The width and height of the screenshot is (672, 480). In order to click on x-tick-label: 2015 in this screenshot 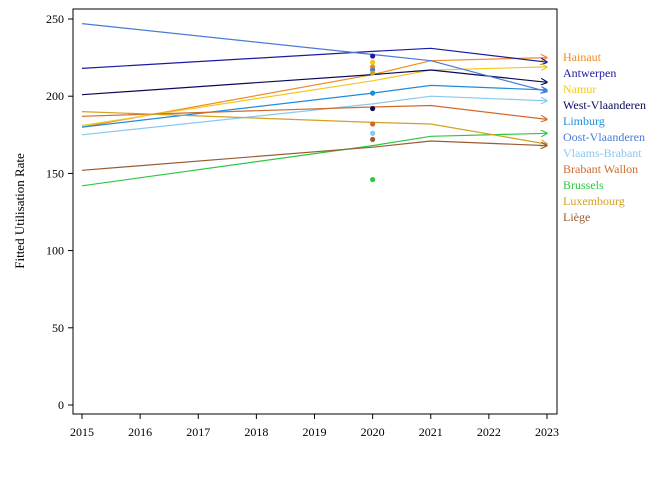, I will do `click(82, 432)`.